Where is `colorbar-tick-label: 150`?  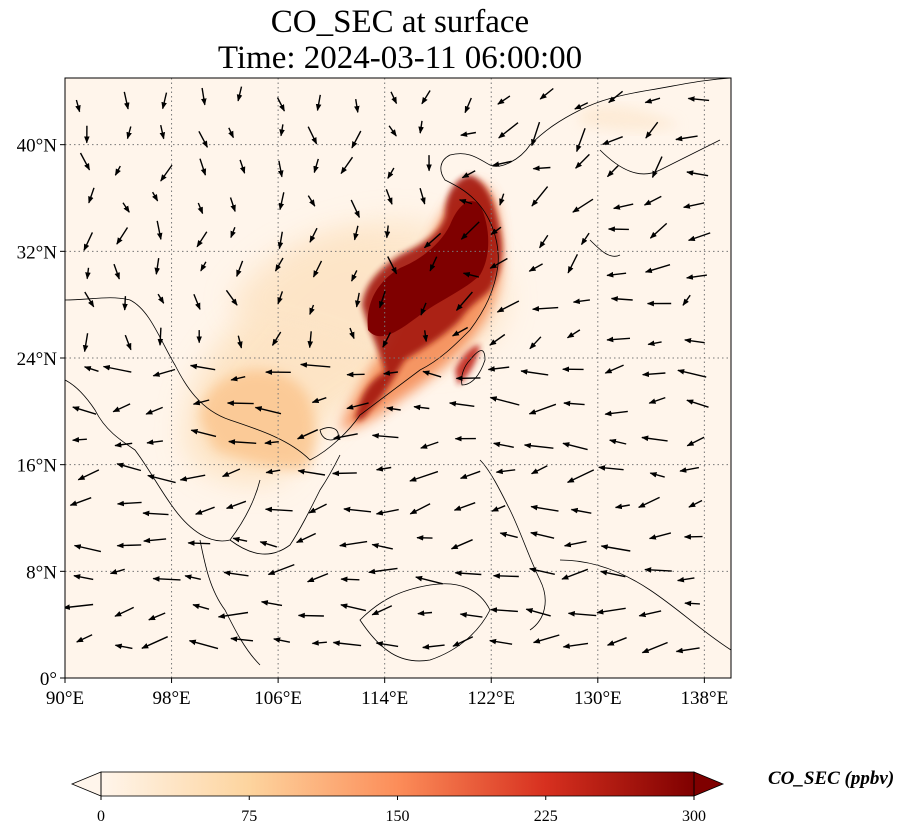 colorbar-tick-label: 150 is located at coordinates (398, 816).